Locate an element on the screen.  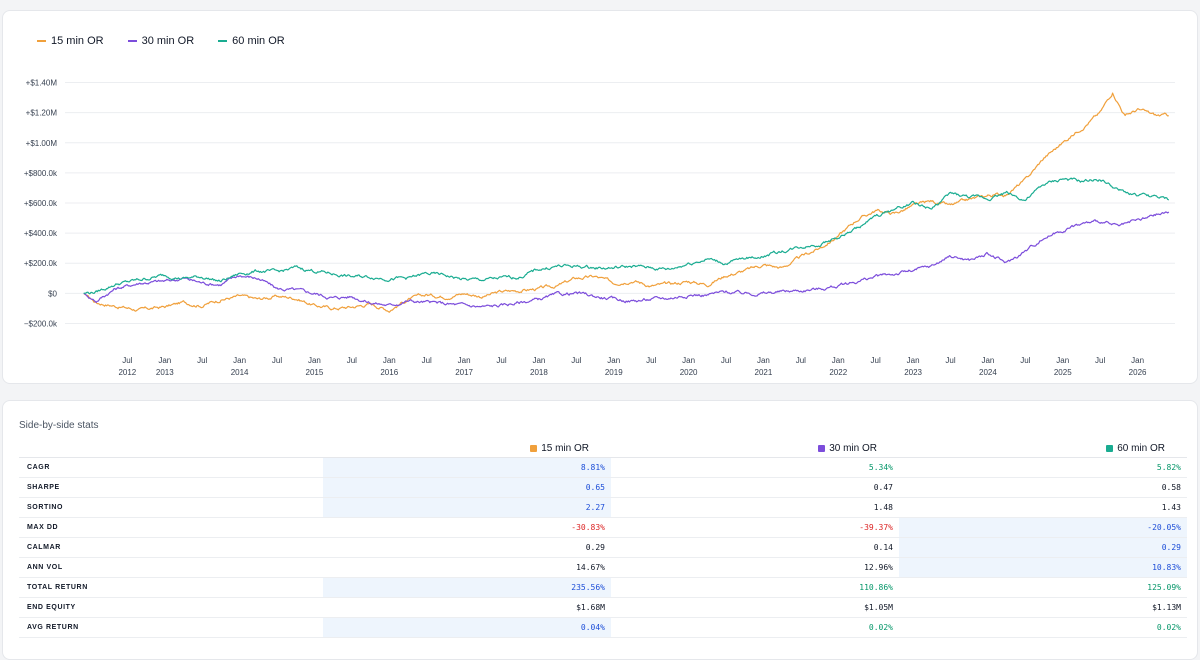
metric-label: MAX DD is located at coordinates (171, 527).